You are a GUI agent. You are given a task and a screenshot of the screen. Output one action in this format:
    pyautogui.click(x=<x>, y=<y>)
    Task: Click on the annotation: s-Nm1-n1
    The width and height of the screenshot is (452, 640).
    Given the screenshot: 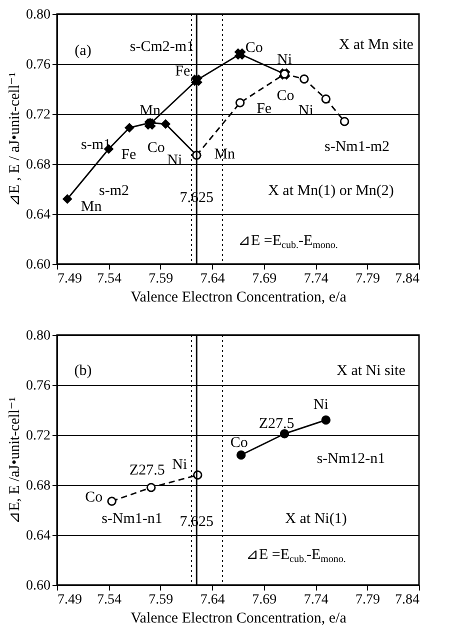 What is the action you would take?
    pyautogui.click(x=132, y=519)
    